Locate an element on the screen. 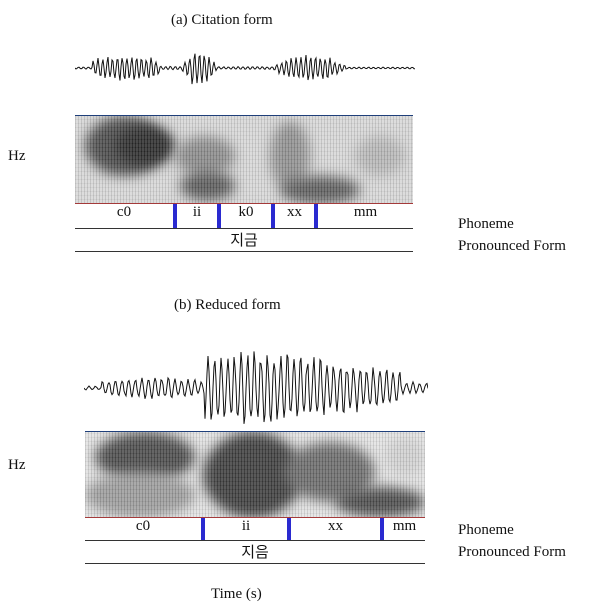  panel-b-tier-top-line is located at coordinates (255, 517).